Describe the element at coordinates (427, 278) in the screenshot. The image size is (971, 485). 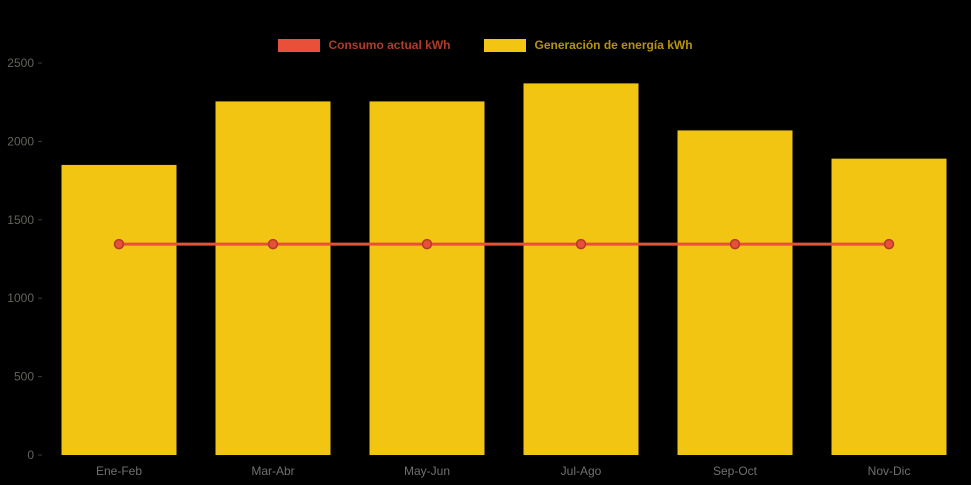
I see `bar-May-Jun` at that location.